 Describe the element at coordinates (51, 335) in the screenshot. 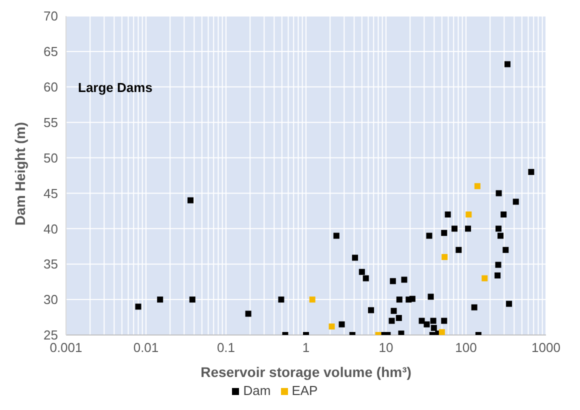

I see `y-tick-label: 25` at that location.